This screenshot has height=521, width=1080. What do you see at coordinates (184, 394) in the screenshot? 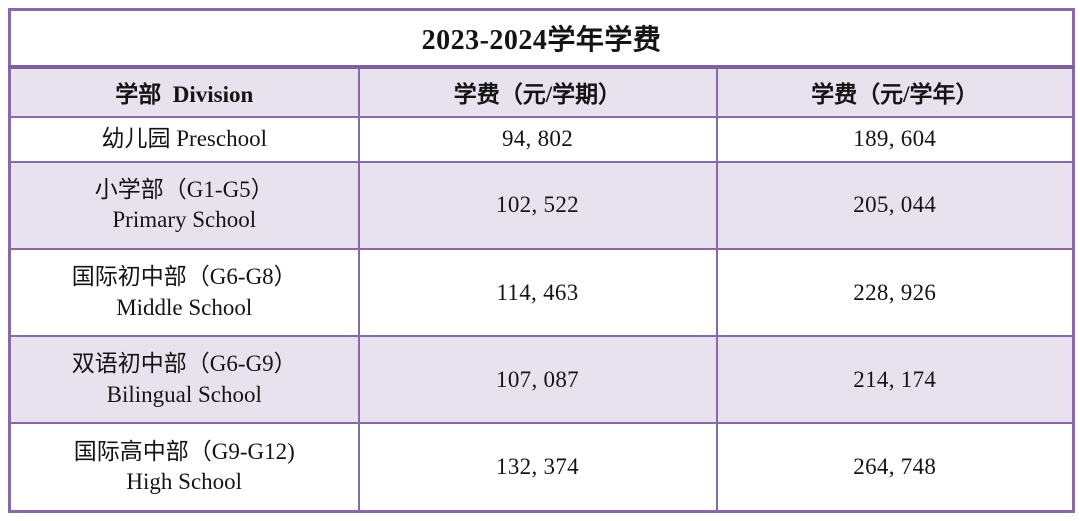
I see `division-name-line2: Bilingual School` at bounding box center [184, 394].